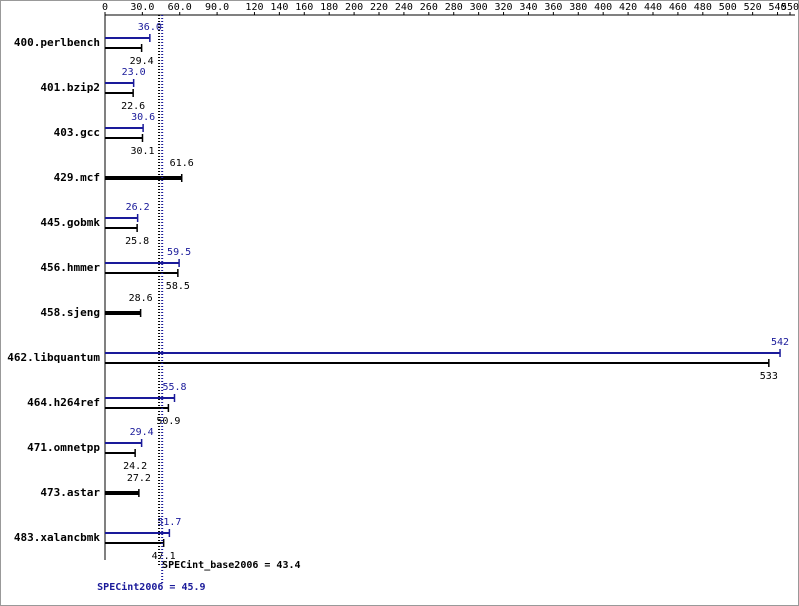  I want to click on value-label: 26.2, so click(138, 207).